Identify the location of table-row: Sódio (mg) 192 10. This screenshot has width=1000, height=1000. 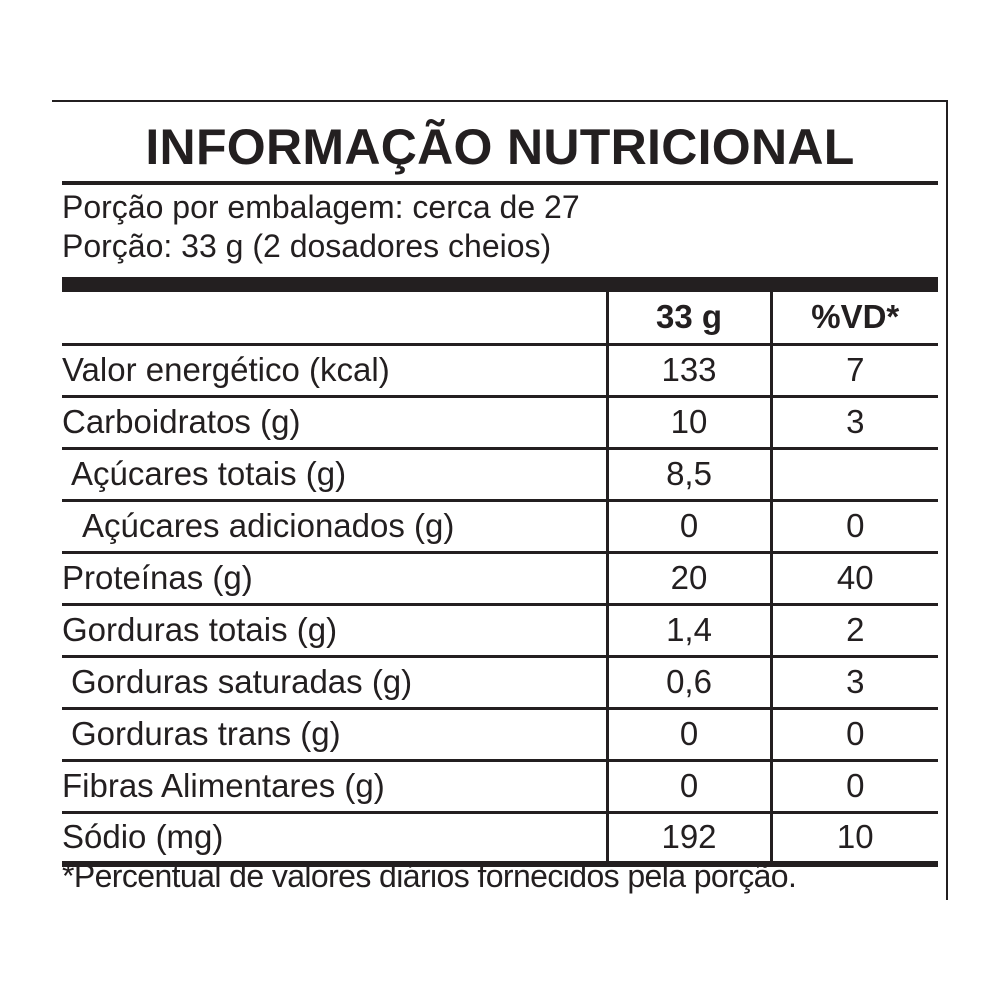
(500, 839).